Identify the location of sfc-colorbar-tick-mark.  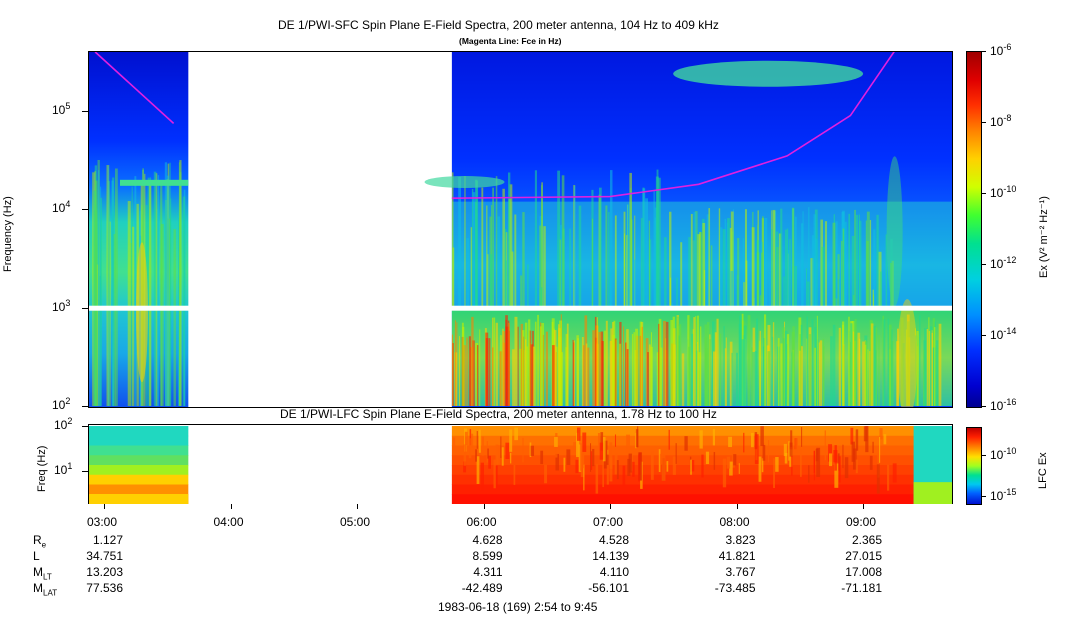
(983, 193).